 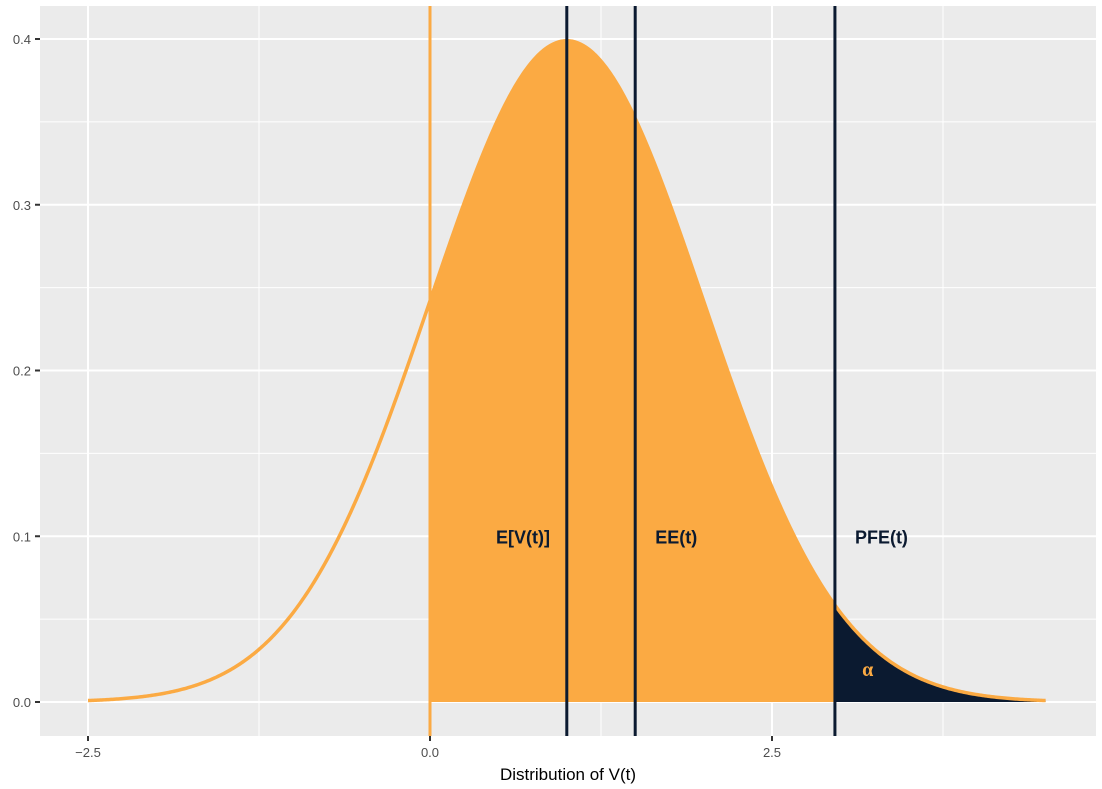 I want to click on y-tick-label: 0.0, so click(x=22, y=702).